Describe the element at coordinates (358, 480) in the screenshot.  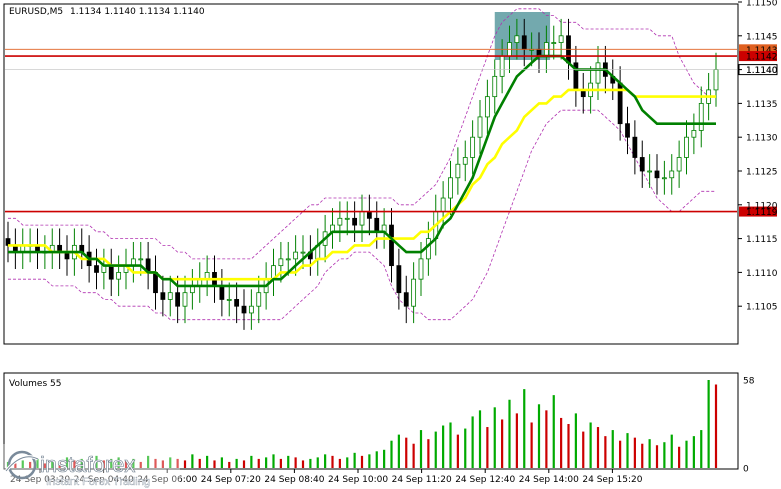
I see `x-tick-label: 24 Sep 10:00` at that location.